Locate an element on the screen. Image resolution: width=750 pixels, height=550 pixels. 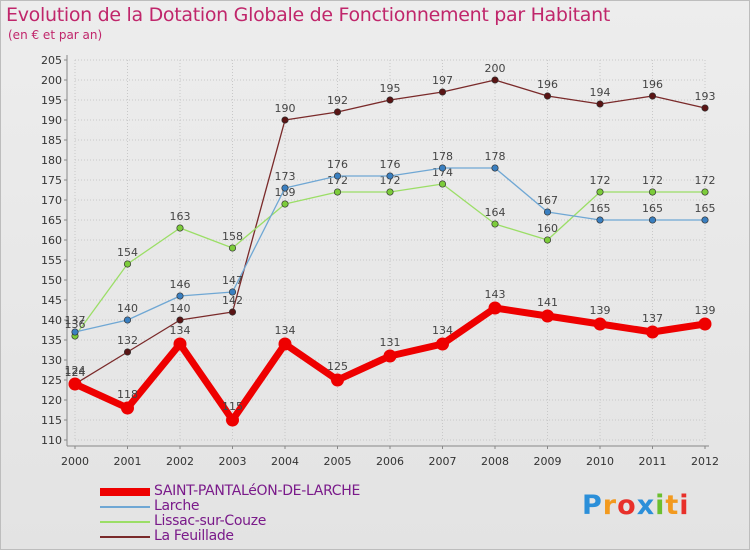
data-label: 131 is located at coordinates (390, 342).